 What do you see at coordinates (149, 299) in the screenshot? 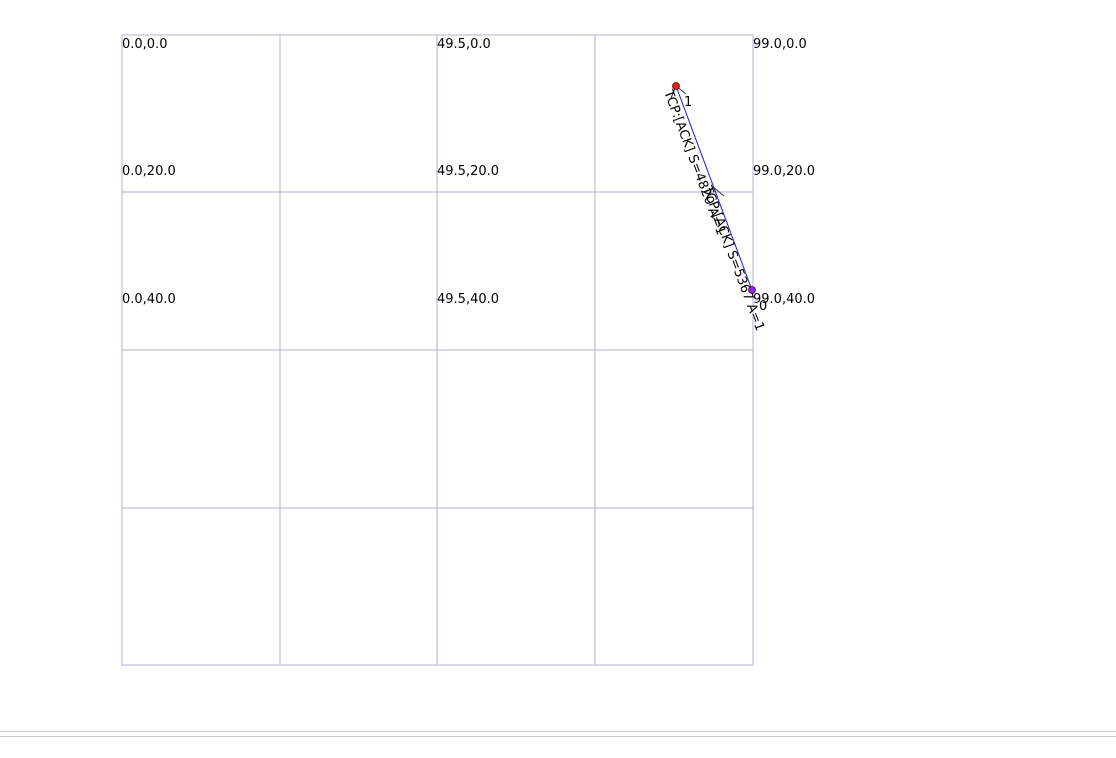
I see `coord-label: 0.0,40.0` at bounding box center [149, 299].